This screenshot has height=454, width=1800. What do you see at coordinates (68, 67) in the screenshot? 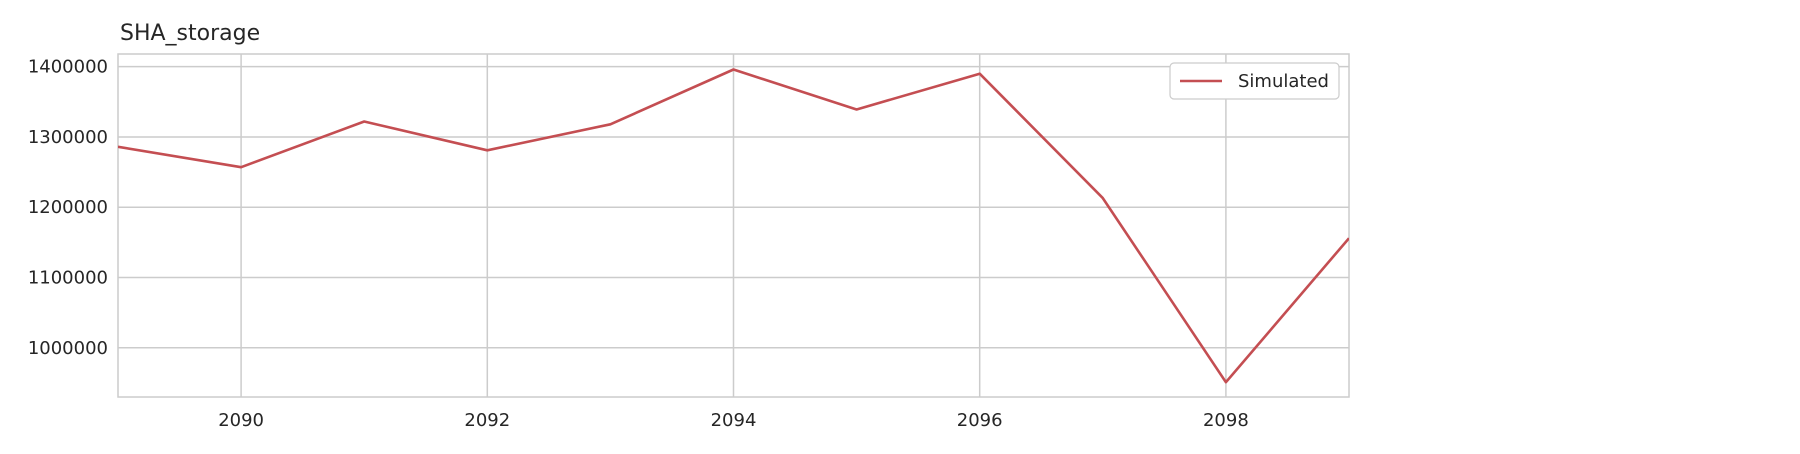
I see `y-tick-label: 1400000` at bounding box center [68, 67].